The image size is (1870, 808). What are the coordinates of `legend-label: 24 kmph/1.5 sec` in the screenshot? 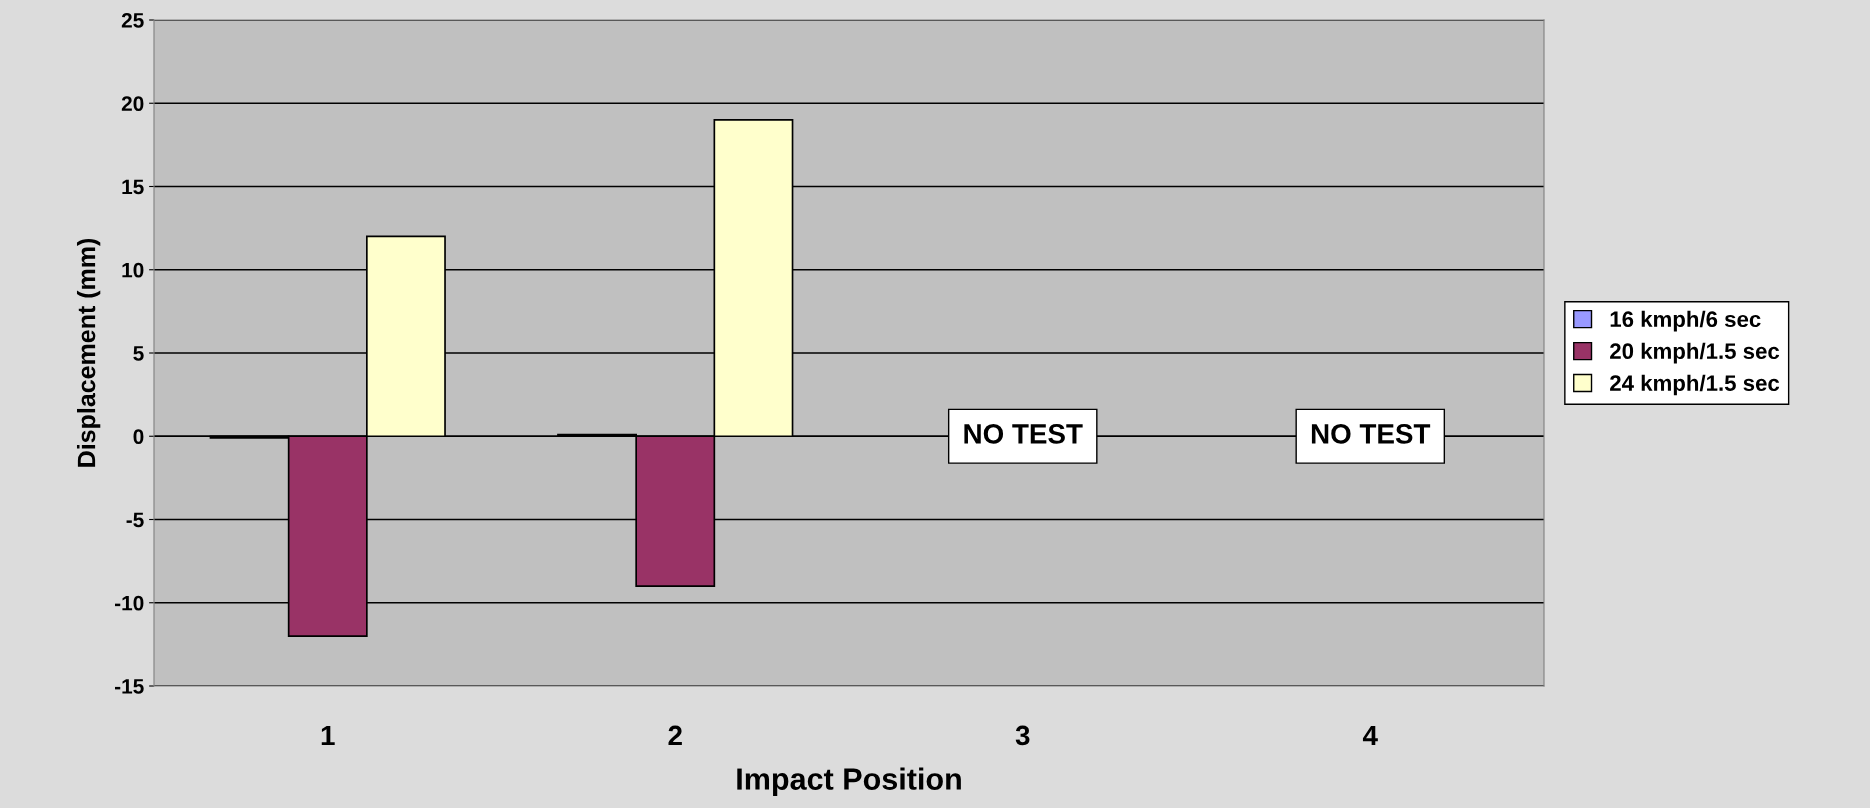 It's located at (1695, 385).